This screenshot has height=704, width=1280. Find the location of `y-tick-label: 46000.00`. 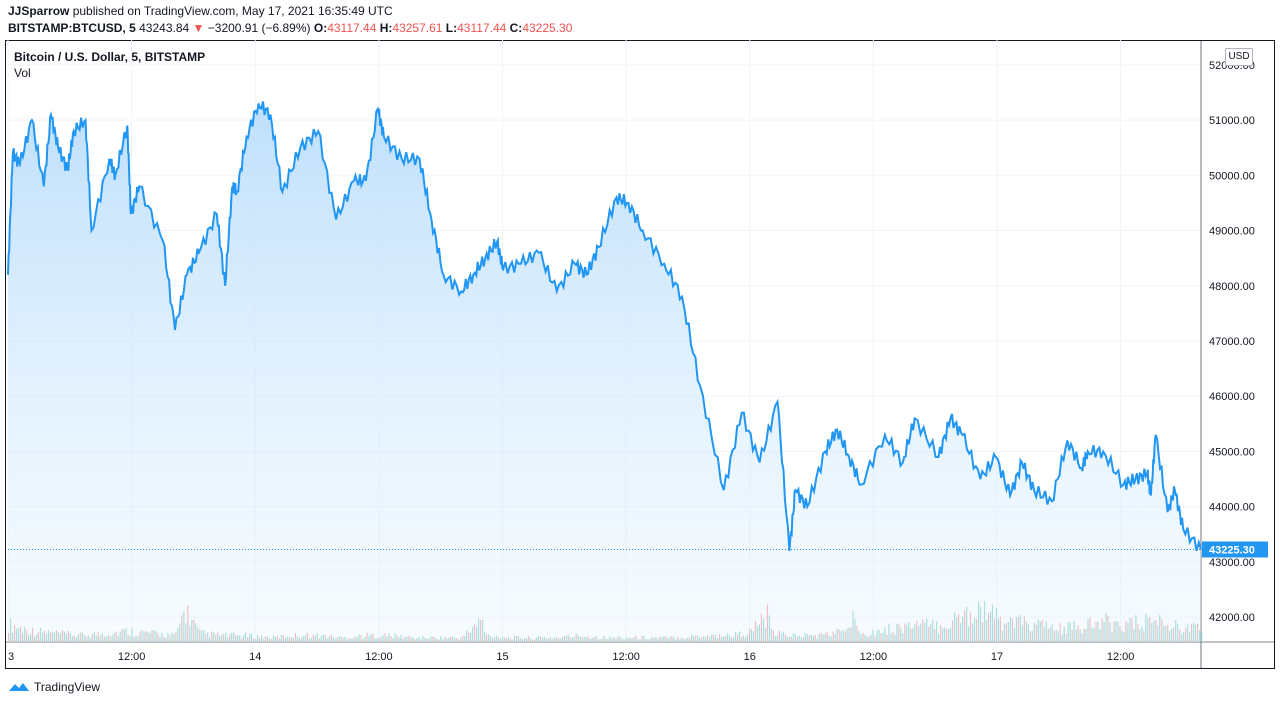

y-tick-label: 46000.00 is located at coordinates (1232, 397).